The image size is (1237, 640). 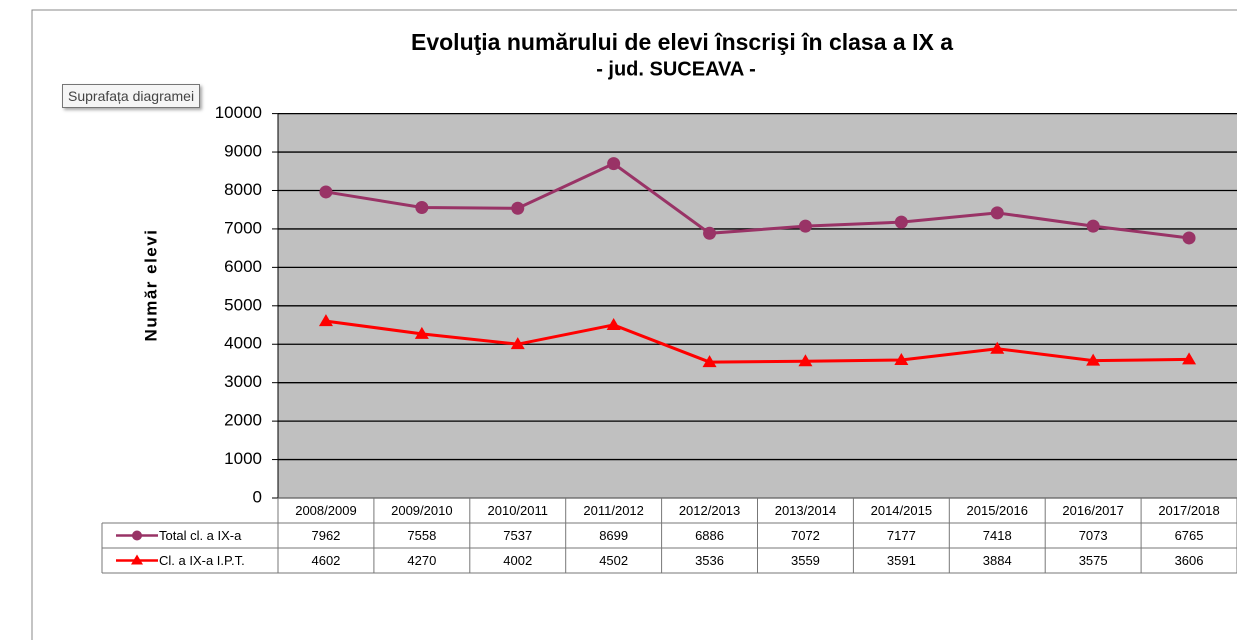 I want to click on table-value: 7558, so click(x=421, y=535).